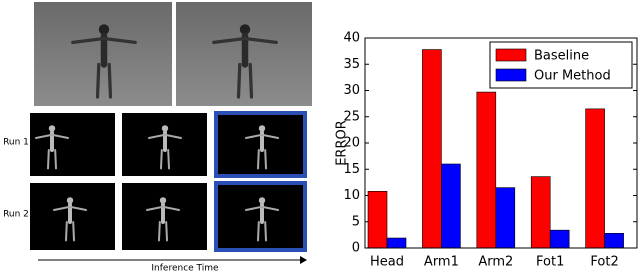  Describe the element at coordinates (351, 143) in the screenshot. I see `y-tick-label: 20` at that location.